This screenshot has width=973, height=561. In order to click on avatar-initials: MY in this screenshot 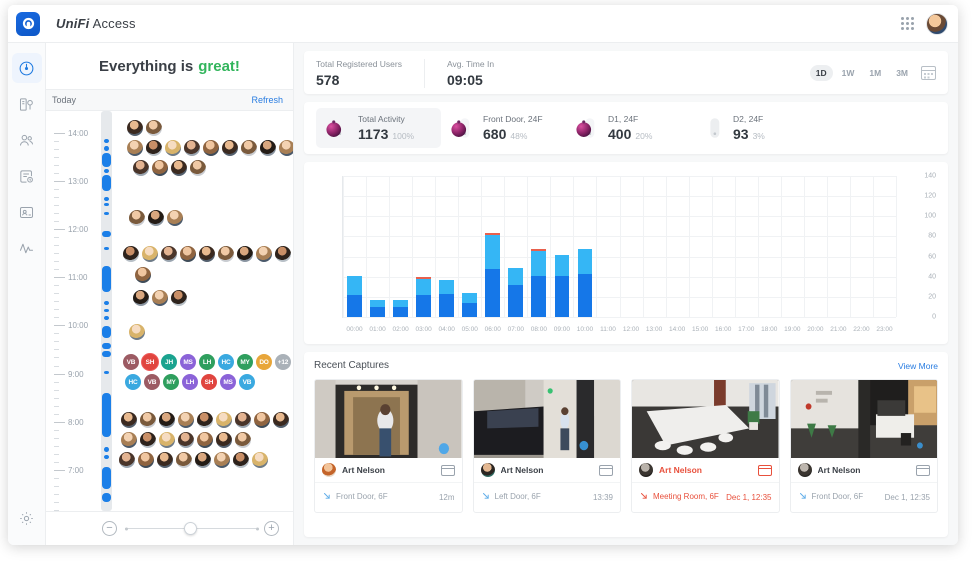, I will do `click(245, 362)`.